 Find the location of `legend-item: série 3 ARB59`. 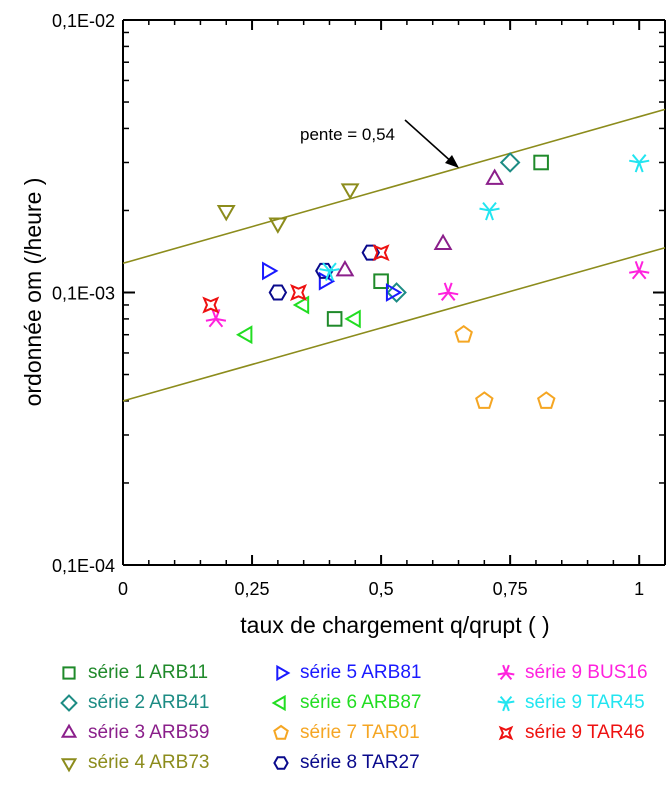

legend-item: série 3 ARB59 is located at coordinates (133, 733).